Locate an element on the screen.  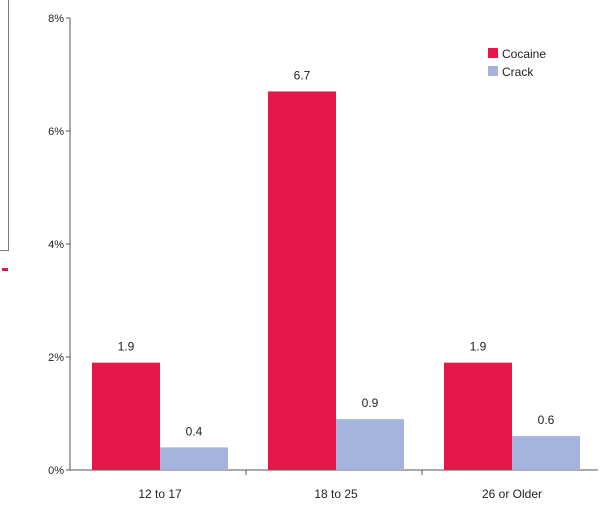
adjacent-panel-marker is located at coordinates (5, 269).